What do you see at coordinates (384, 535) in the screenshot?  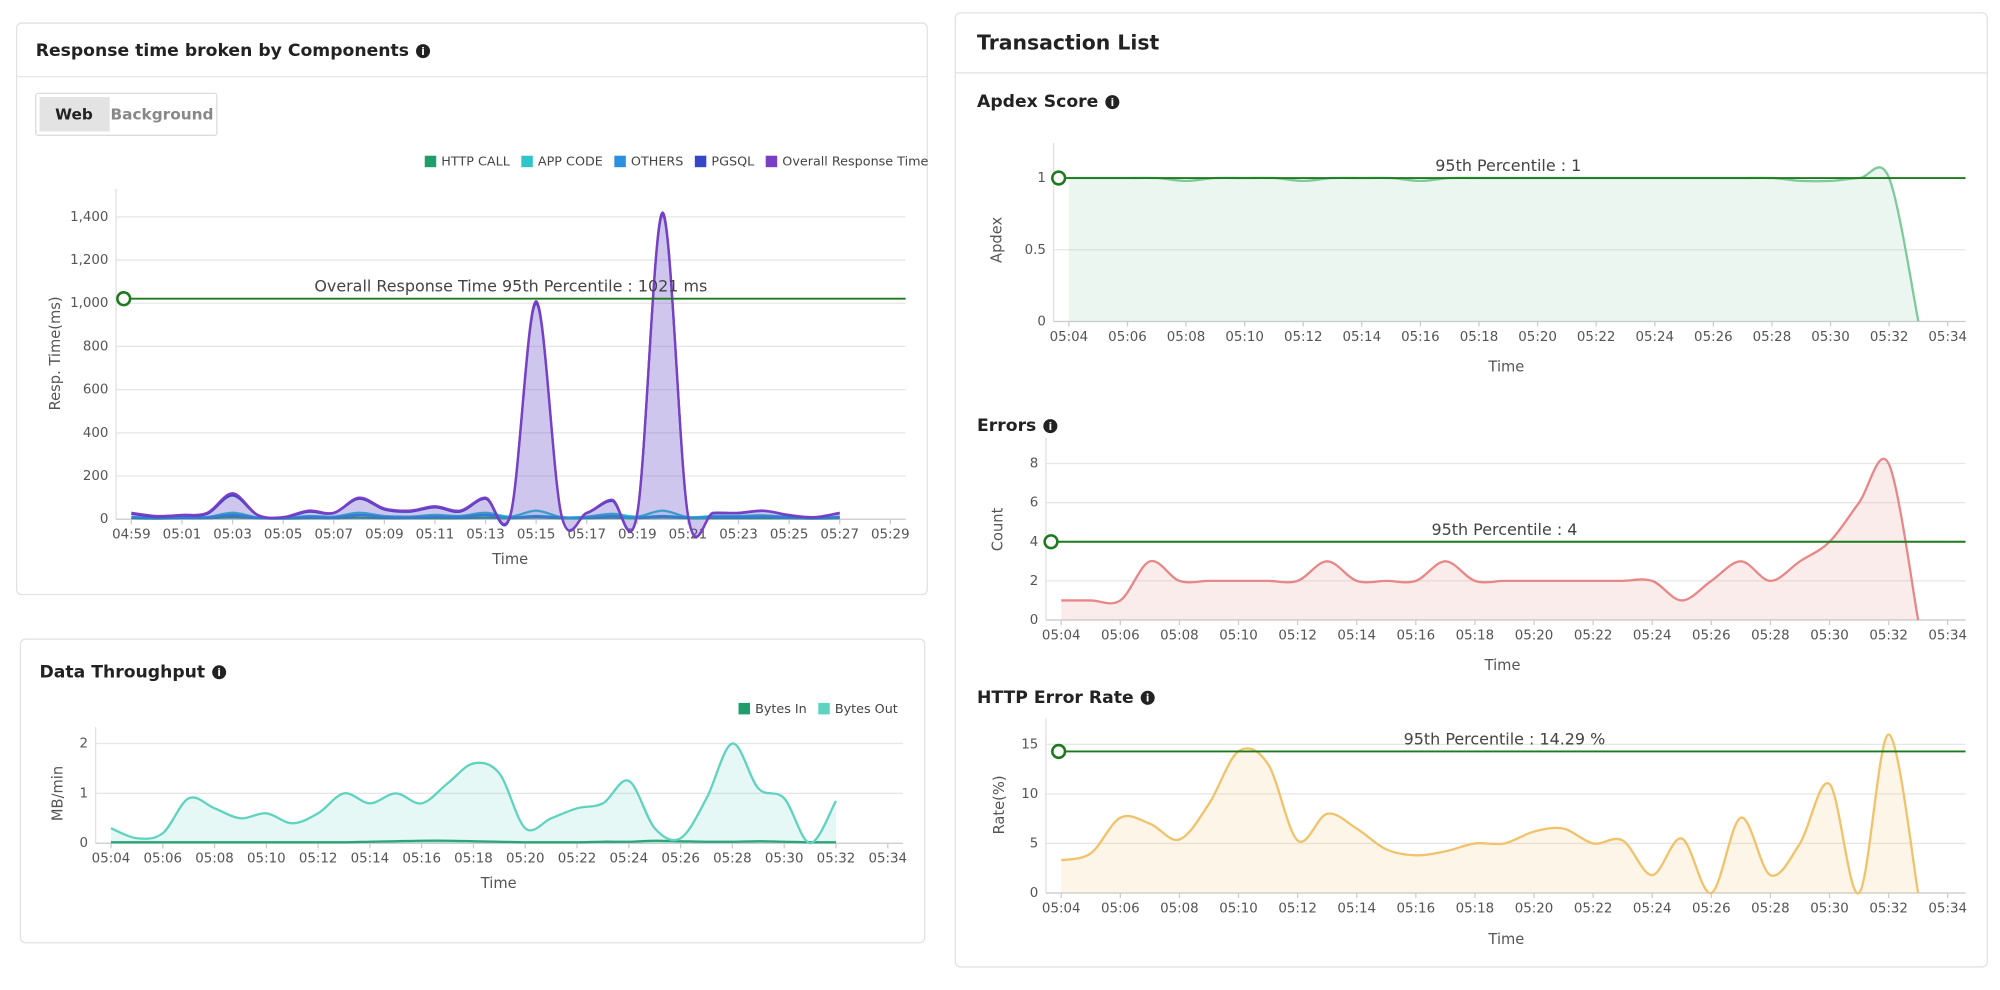 I see `x-tick-label: 05:09` at bounding box center [384, 535].